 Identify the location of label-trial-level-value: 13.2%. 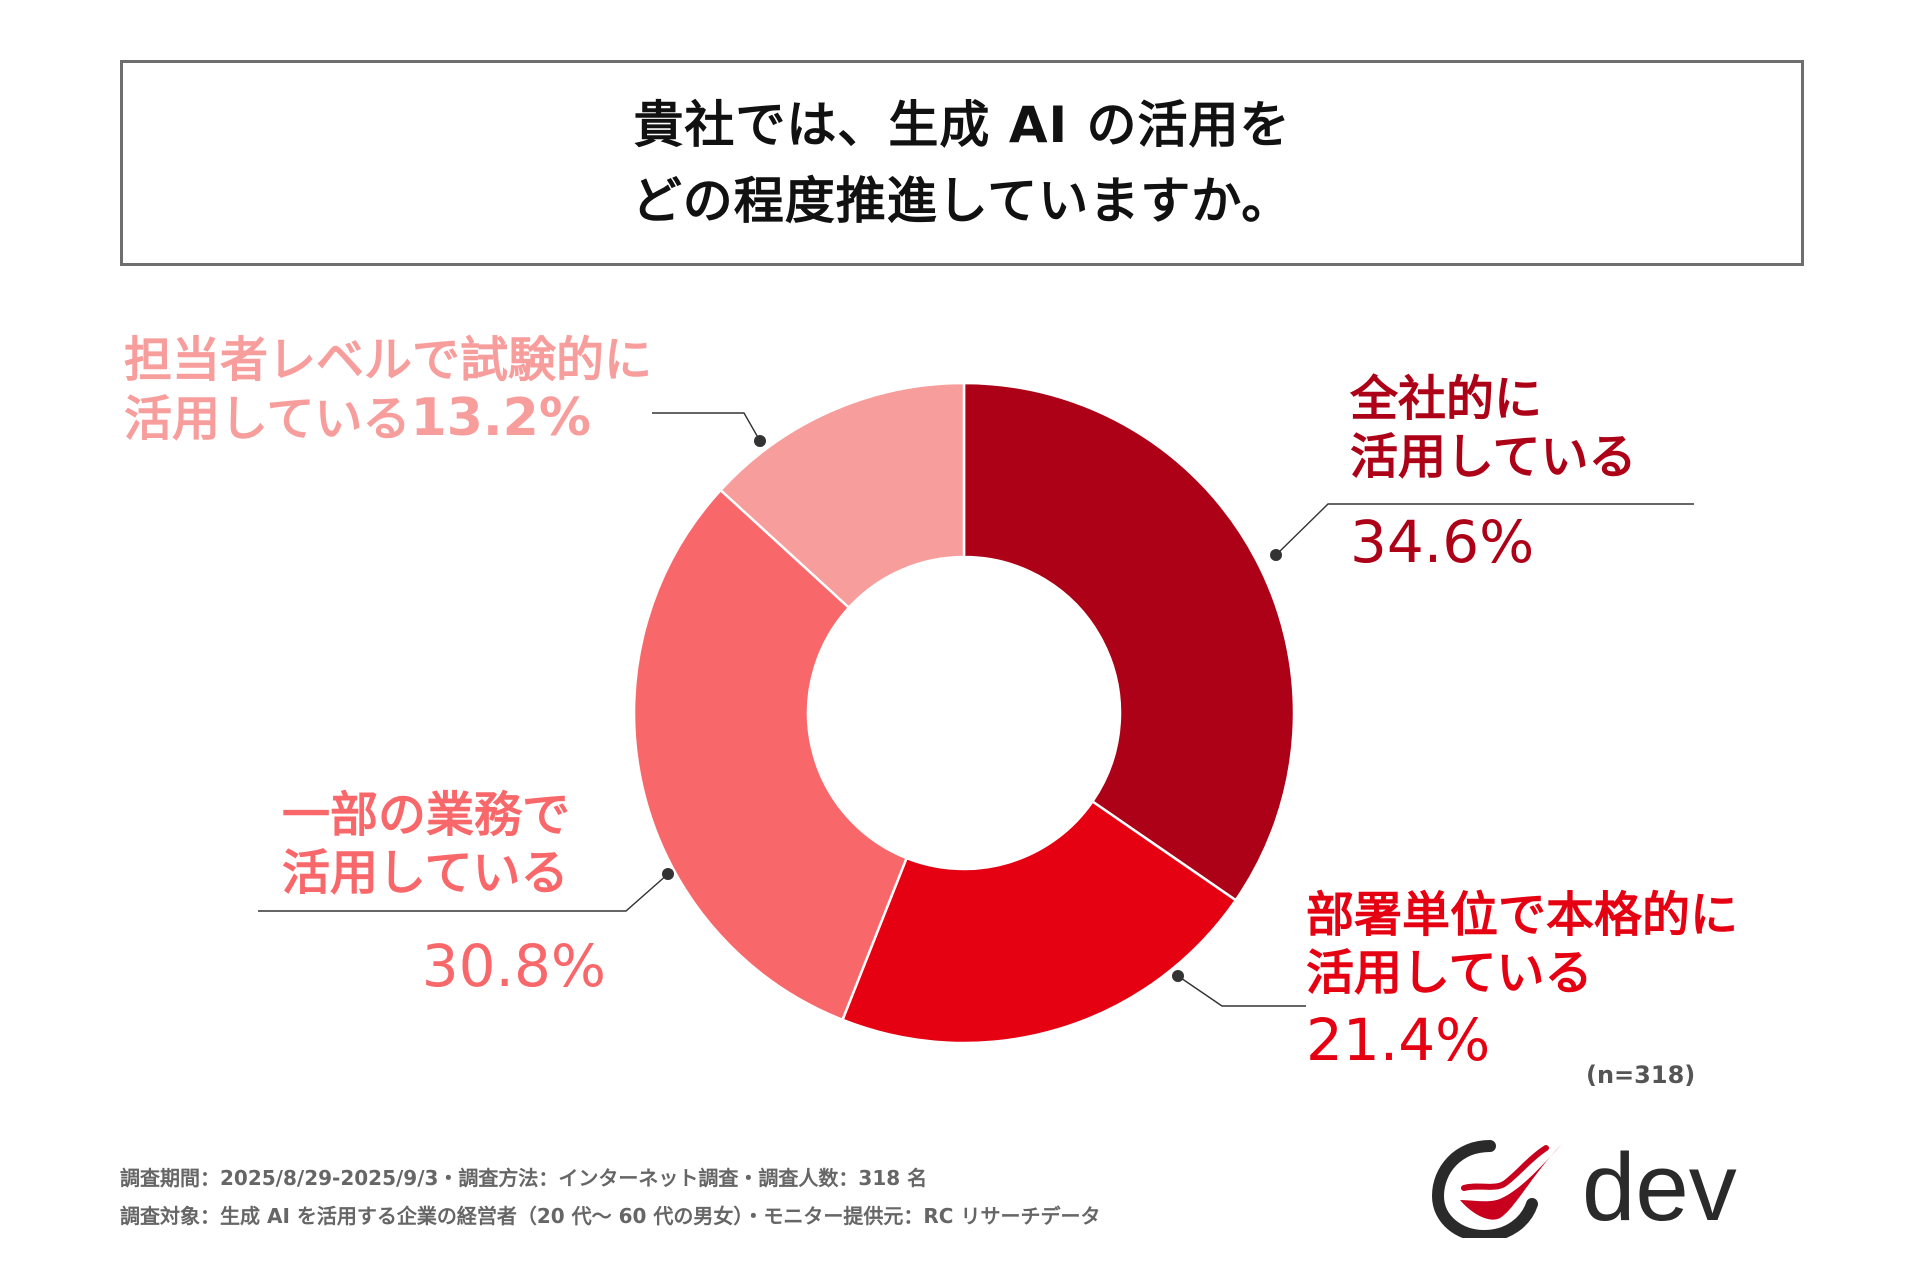
(500, 418).